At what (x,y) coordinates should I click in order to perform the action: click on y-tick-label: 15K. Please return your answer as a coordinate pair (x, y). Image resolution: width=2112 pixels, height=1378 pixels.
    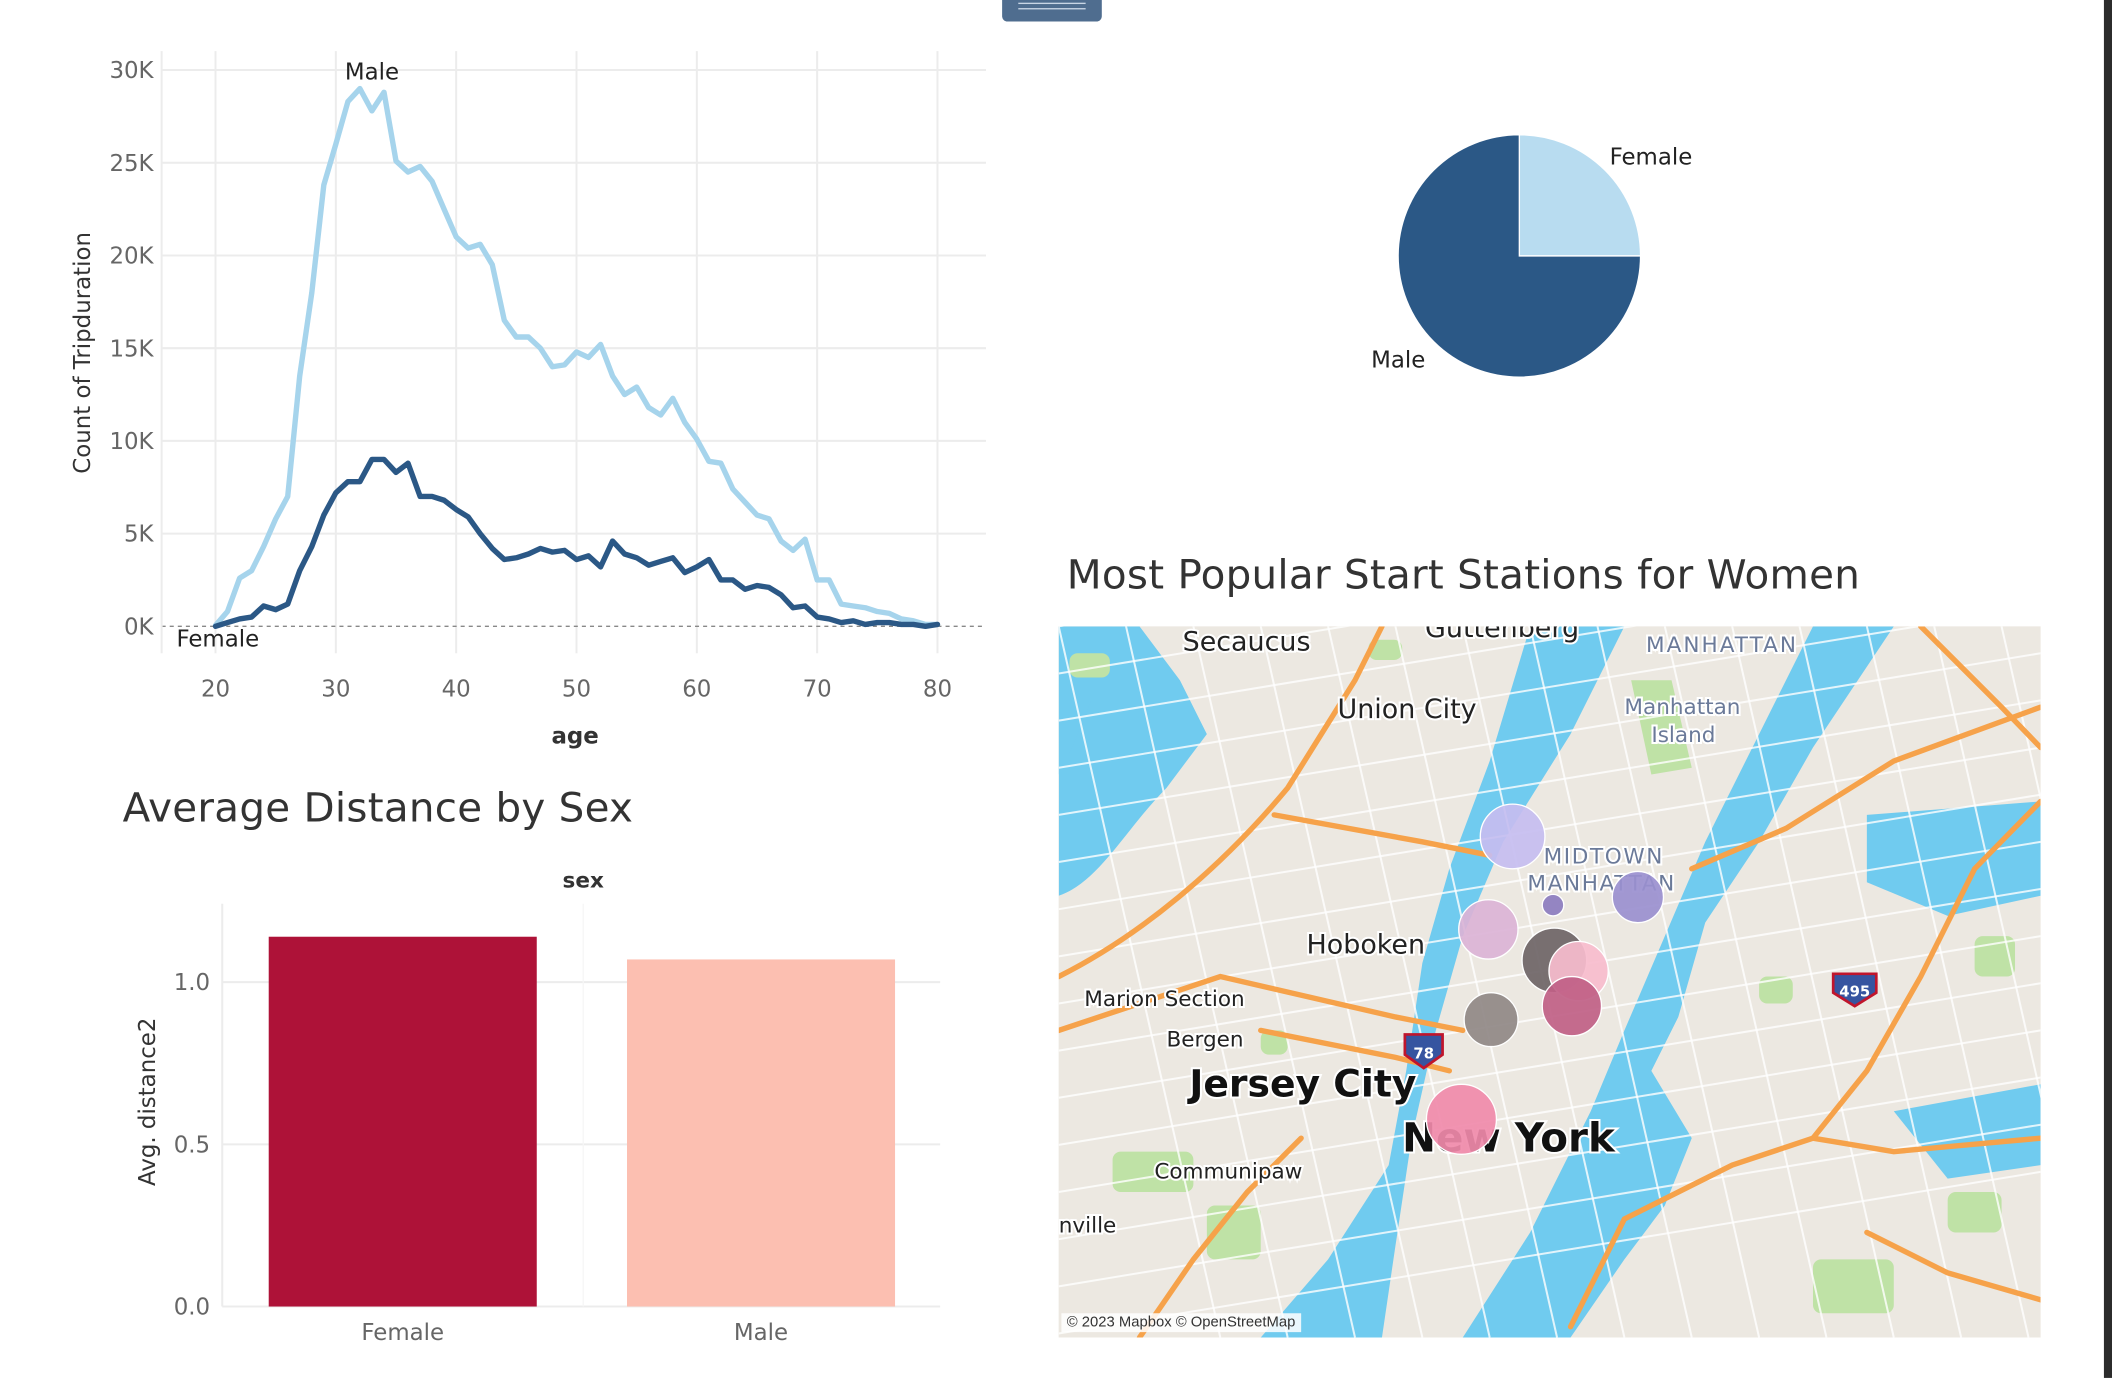
    Looking at the image, I should click on (131, 349).